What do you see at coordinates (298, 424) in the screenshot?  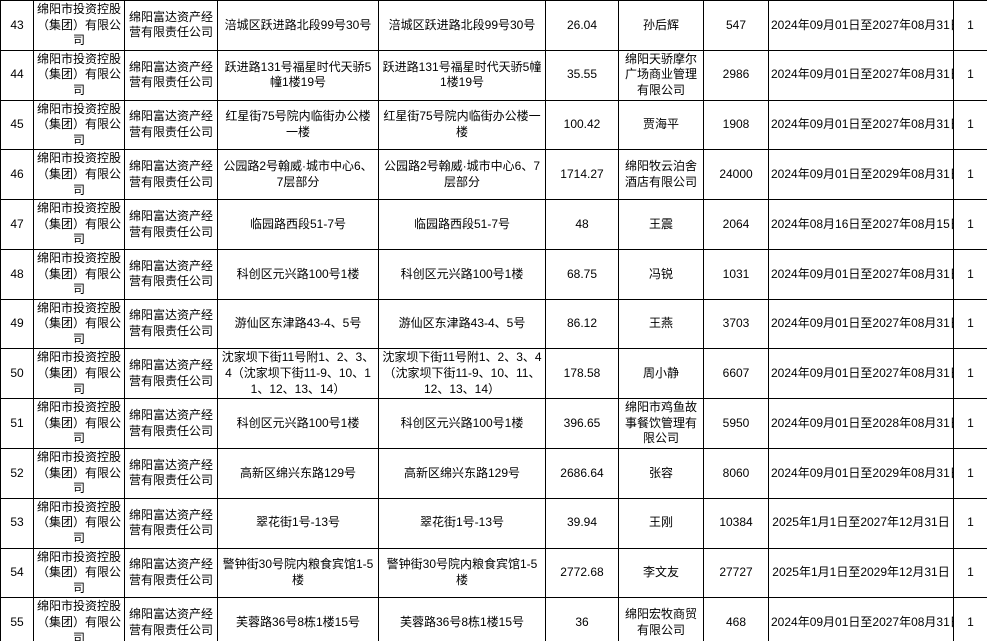 I see `cell-address: 科创区元兴路100号1楼` at bounding box center [298, 424].